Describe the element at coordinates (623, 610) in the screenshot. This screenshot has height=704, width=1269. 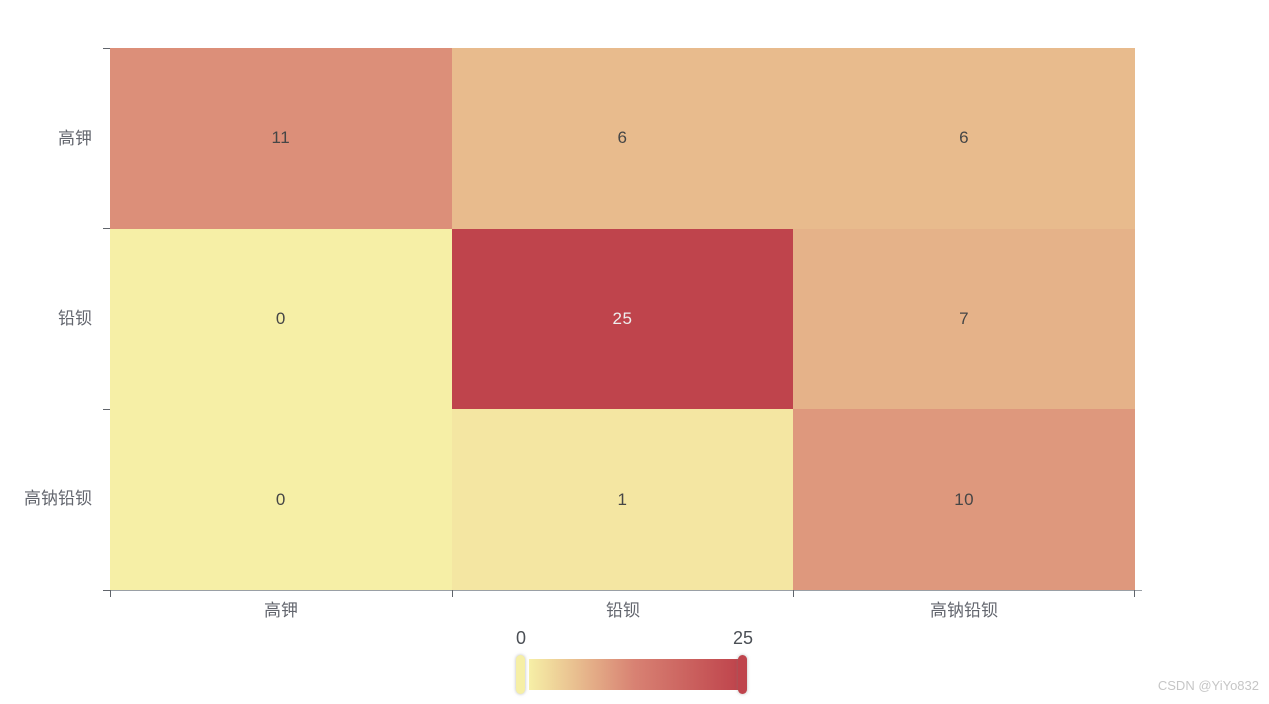
I see `x-axis-label: 铅钡` at that location.